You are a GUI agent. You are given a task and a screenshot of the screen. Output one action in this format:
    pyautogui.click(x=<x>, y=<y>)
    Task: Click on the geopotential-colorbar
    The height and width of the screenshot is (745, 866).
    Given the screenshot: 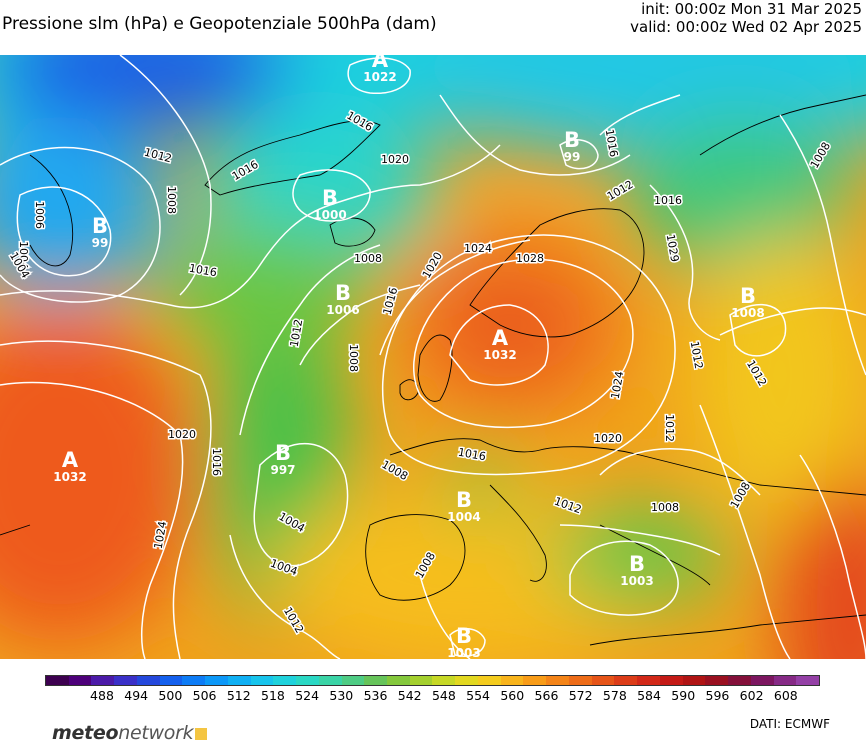 What is the action you would take?
    pyautogui.click(x=432, y=680)
    